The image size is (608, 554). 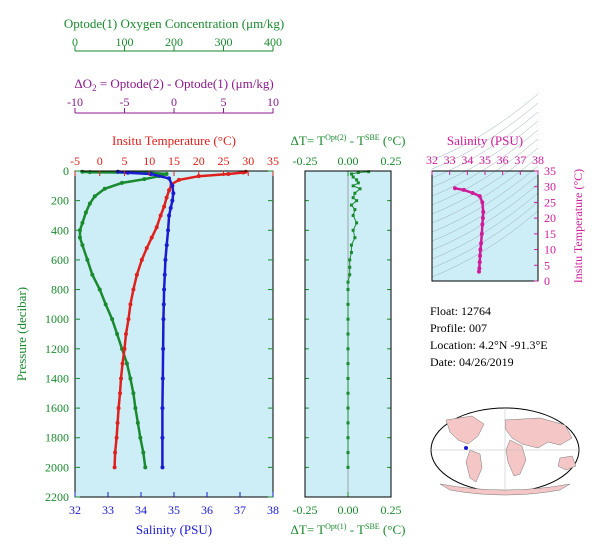 What do you see at coordinates (57, 408) in the screenshot?
I see `pressure-tick-label: 1600` at bounding box center [57, 408].